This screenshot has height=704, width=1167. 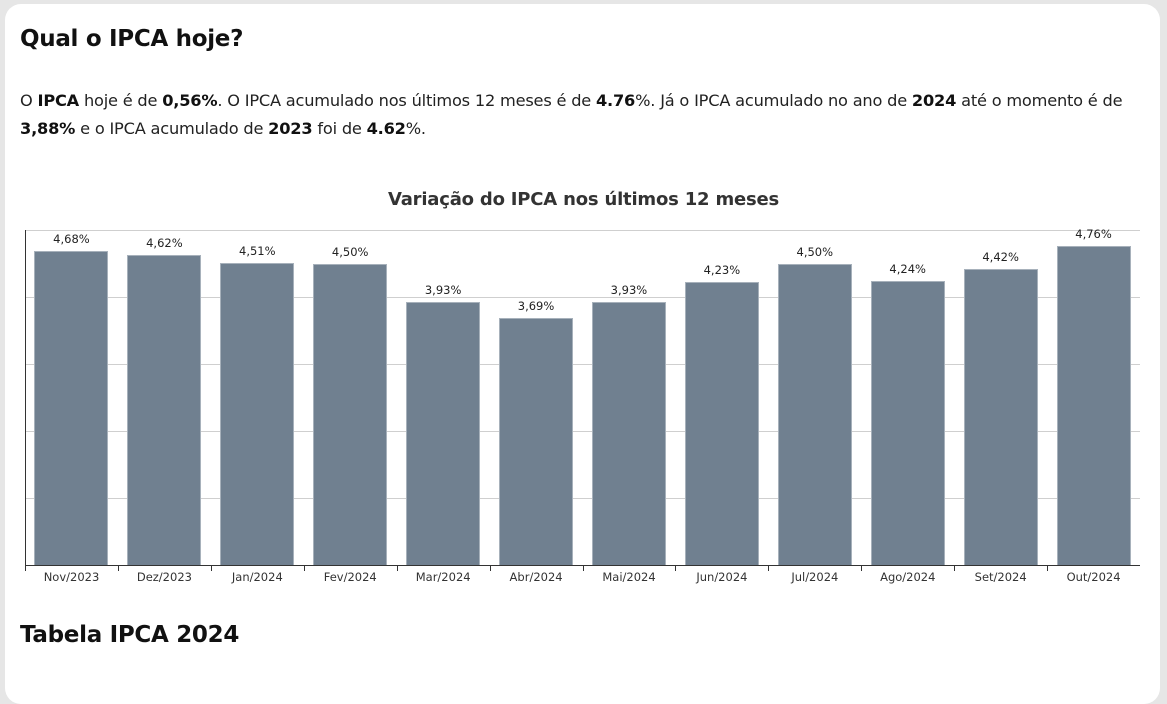 I want to click on x-tick-label: Jan/2024, so click(x=257, y=577).